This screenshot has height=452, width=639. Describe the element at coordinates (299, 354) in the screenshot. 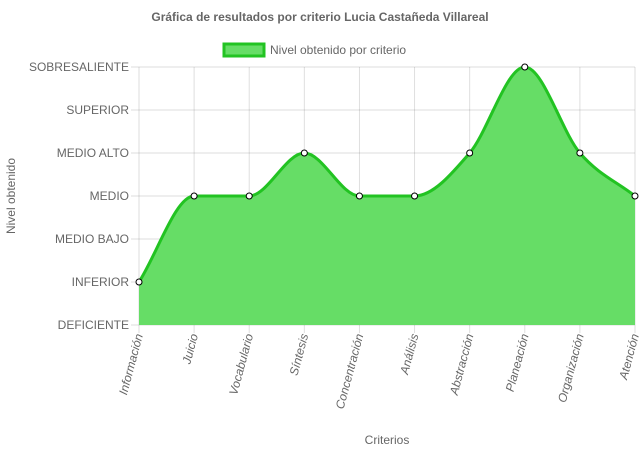

I see `x-tick-label: Síntesis` at that location.